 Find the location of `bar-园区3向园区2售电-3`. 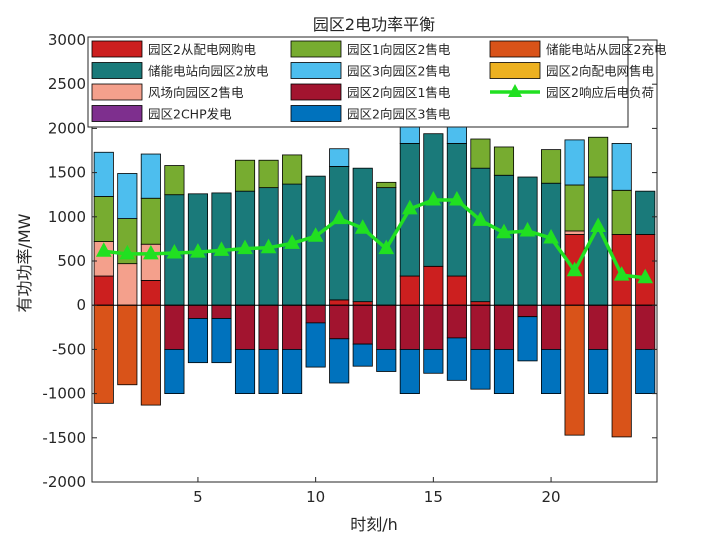

bar-园区3向园区2售电-3 is located at coordinates (150, 176).